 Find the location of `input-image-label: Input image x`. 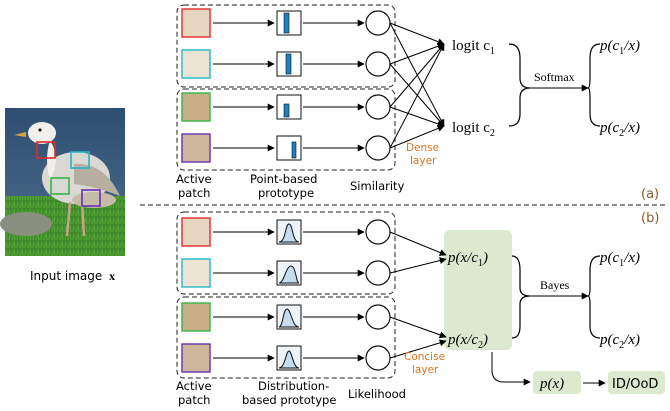

input-image-label: Input image x is located at coordinates (72, 276).